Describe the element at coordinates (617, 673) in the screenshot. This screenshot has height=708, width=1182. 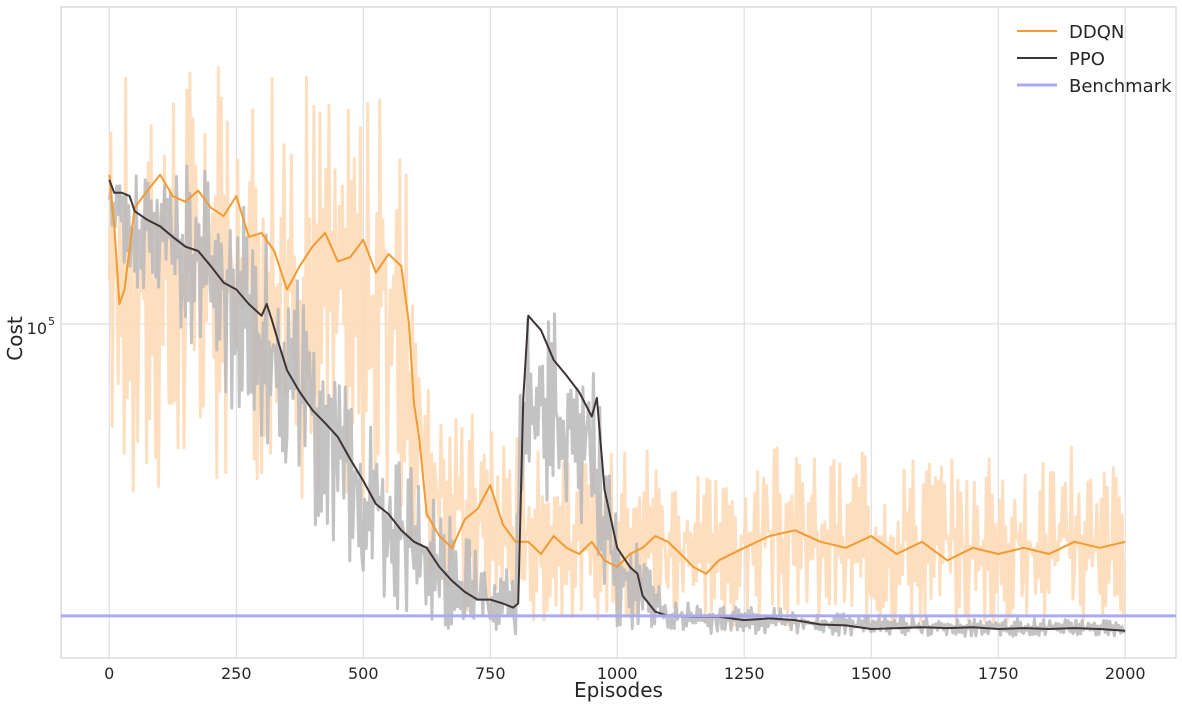
I see `x-tick-label: 1000` at that location.